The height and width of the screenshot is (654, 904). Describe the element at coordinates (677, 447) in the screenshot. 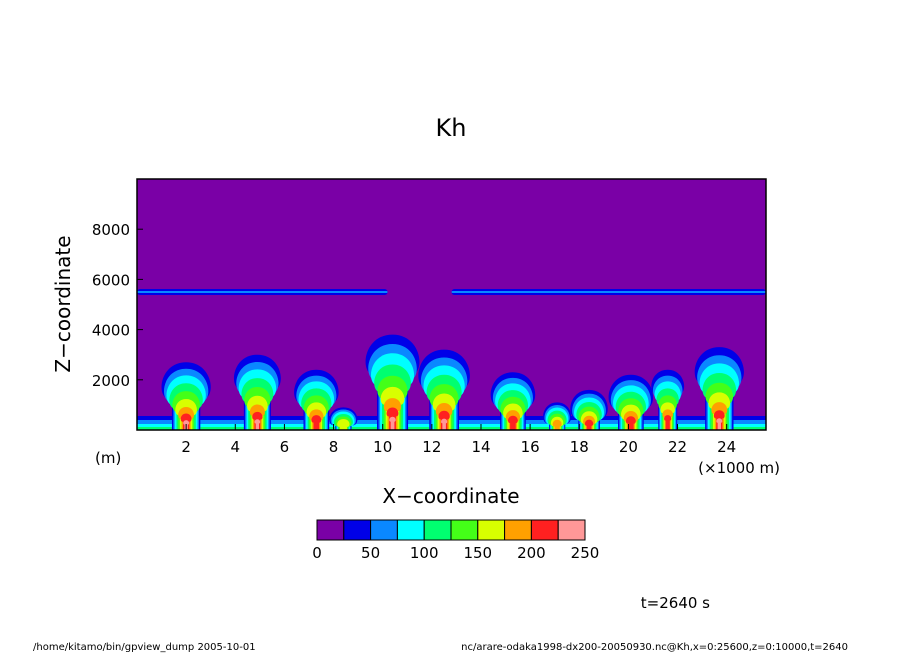

I see `x-tick-label: 22` at that location.